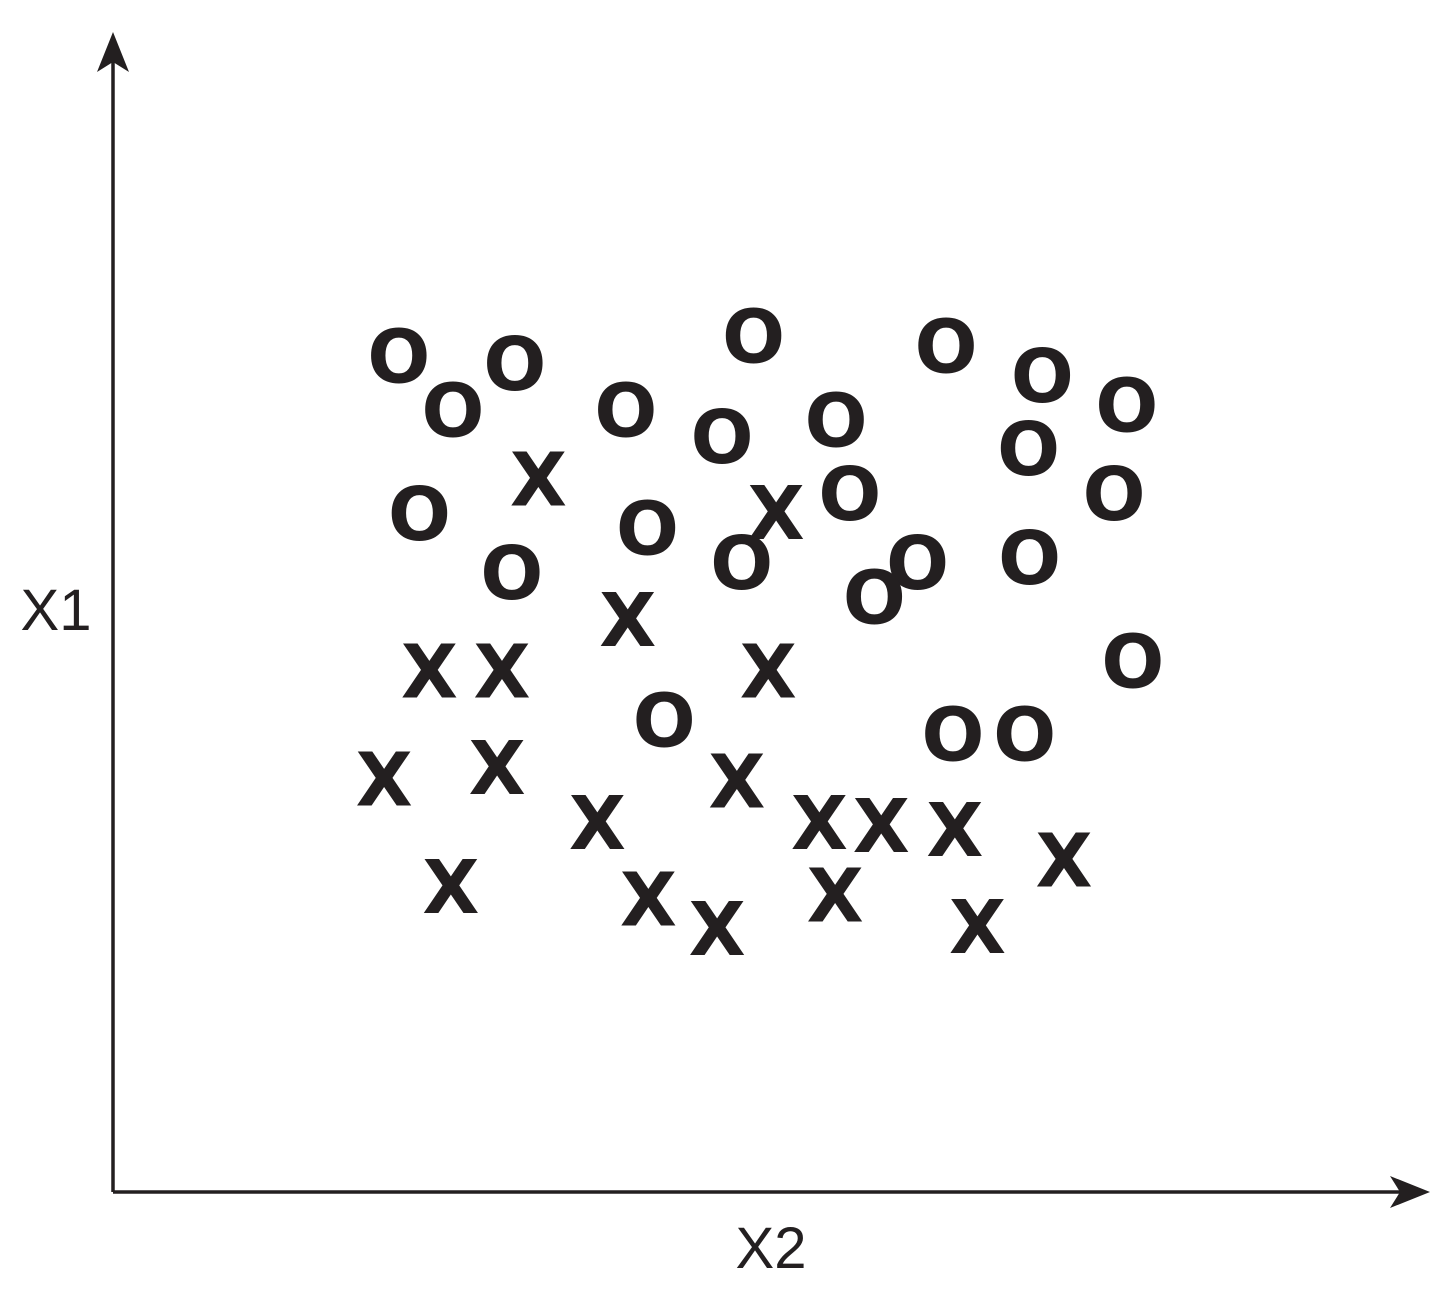 Image resolution: width=1448 pixels, height=1298 pixels. I want to click on o-point-9: O, so click(1126, 407).